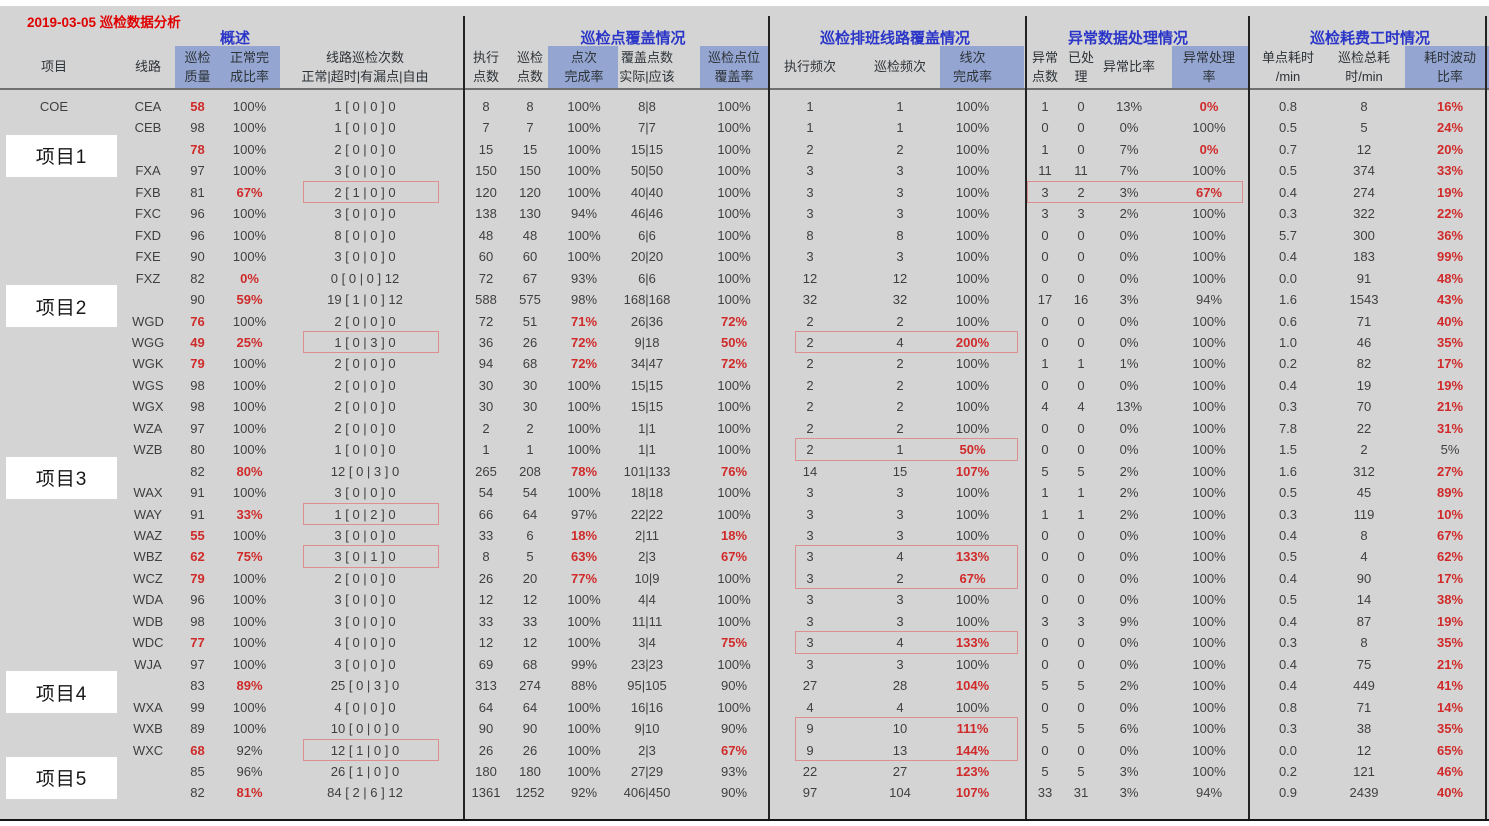  What do you see at coordinates (1450, 578) in the screenshot?
I see `cell-fluctuation: 17%` at bounding box center [1450, 578].